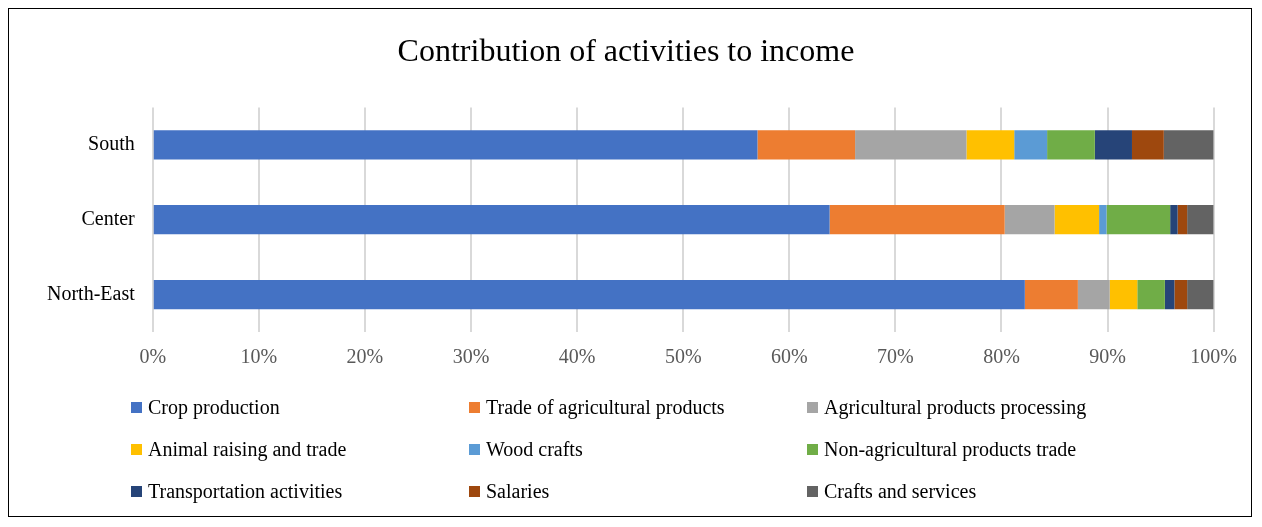  What do you see at coordinates (534, 449) in the screenshot?
I see `legend-label: Wood crafts` at bounding box center [534, 449].